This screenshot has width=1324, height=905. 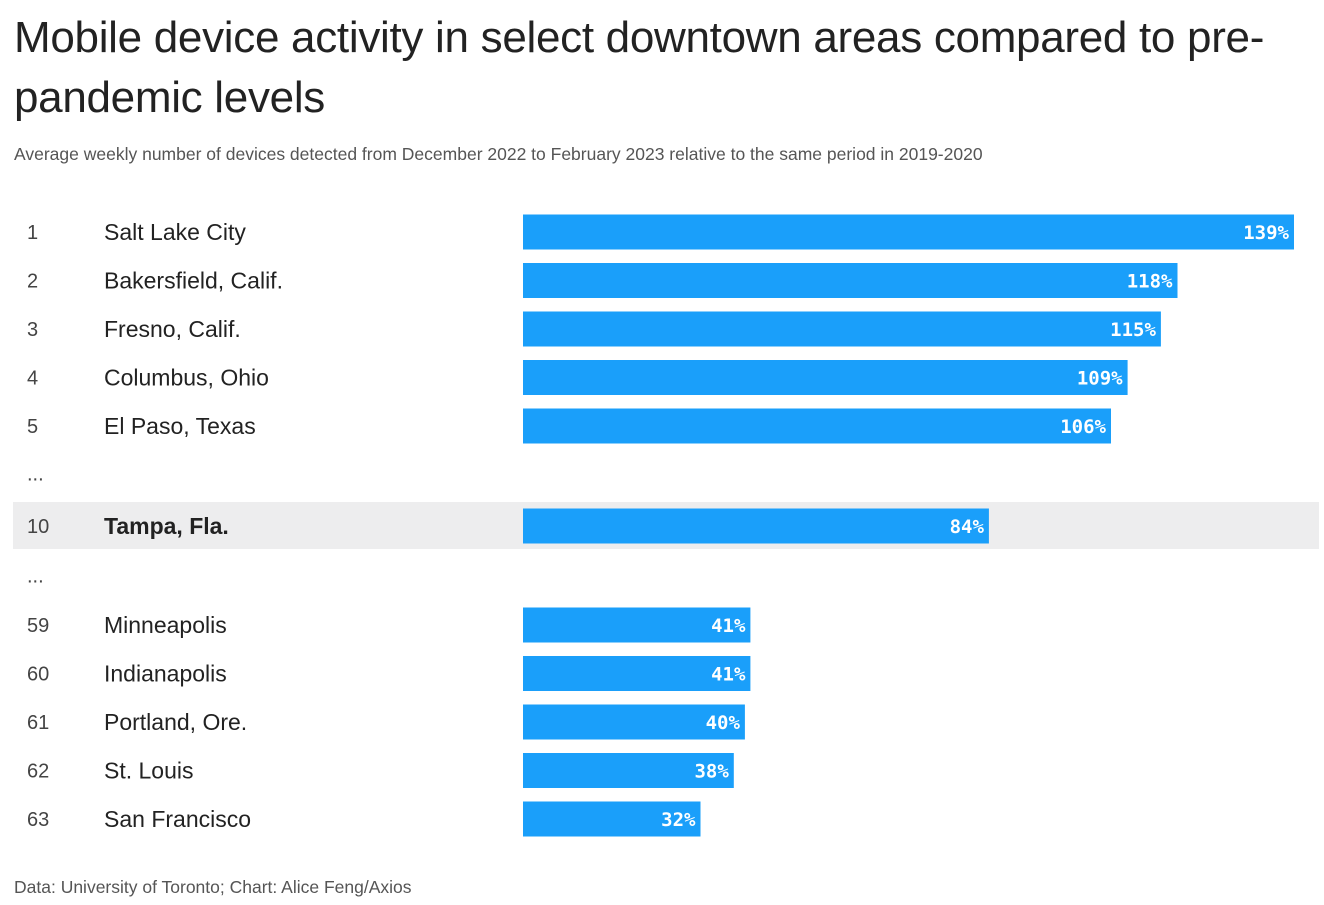 I want to click on value-label: 40%, so click(x=723, y=723).